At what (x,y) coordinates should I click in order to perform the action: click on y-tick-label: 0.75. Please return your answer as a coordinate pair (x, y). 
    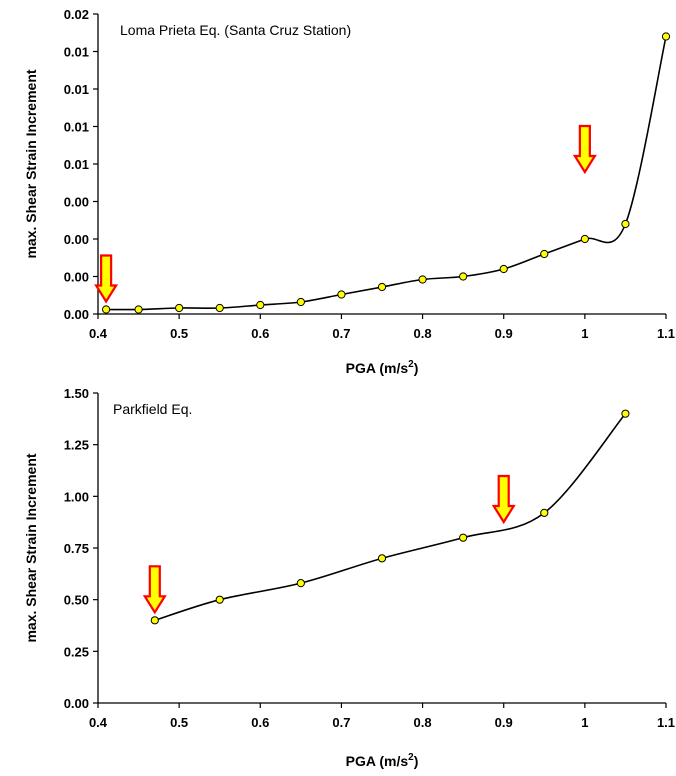
    Looking at the image, I should click on (76, 548).